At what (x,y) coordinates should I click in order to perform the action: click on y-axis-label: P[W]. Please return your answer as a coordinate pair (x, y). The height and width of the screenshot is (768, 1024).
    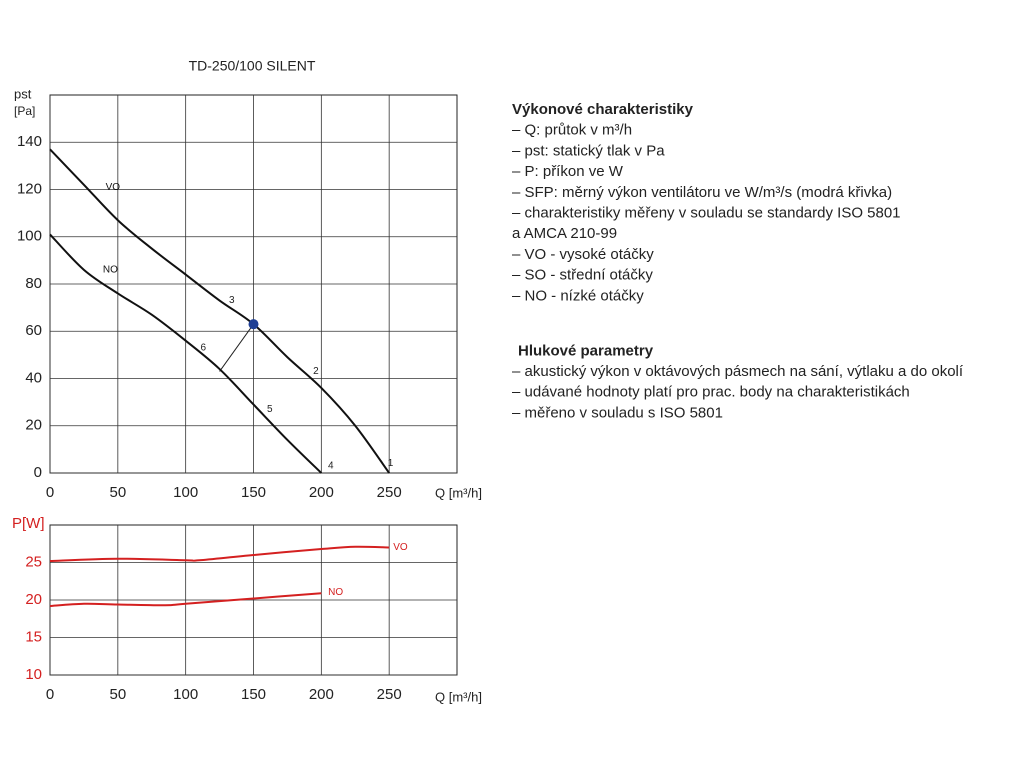
    Looking at the image, I should click on (28, 523).